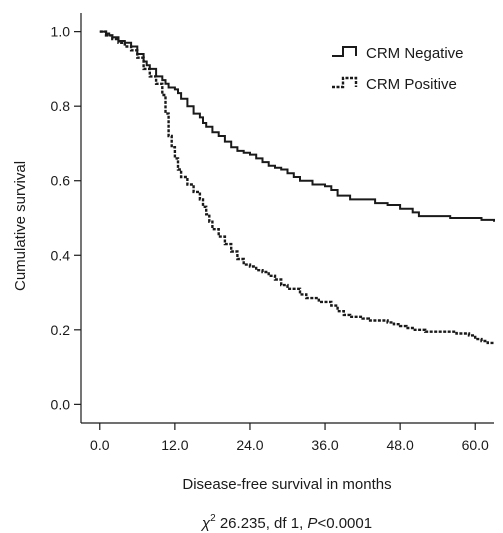 The image size is (503, 533). I want to click on chi-square-footnote: χ2 26.235, df 1, P<0.0001, so click(286, 522).